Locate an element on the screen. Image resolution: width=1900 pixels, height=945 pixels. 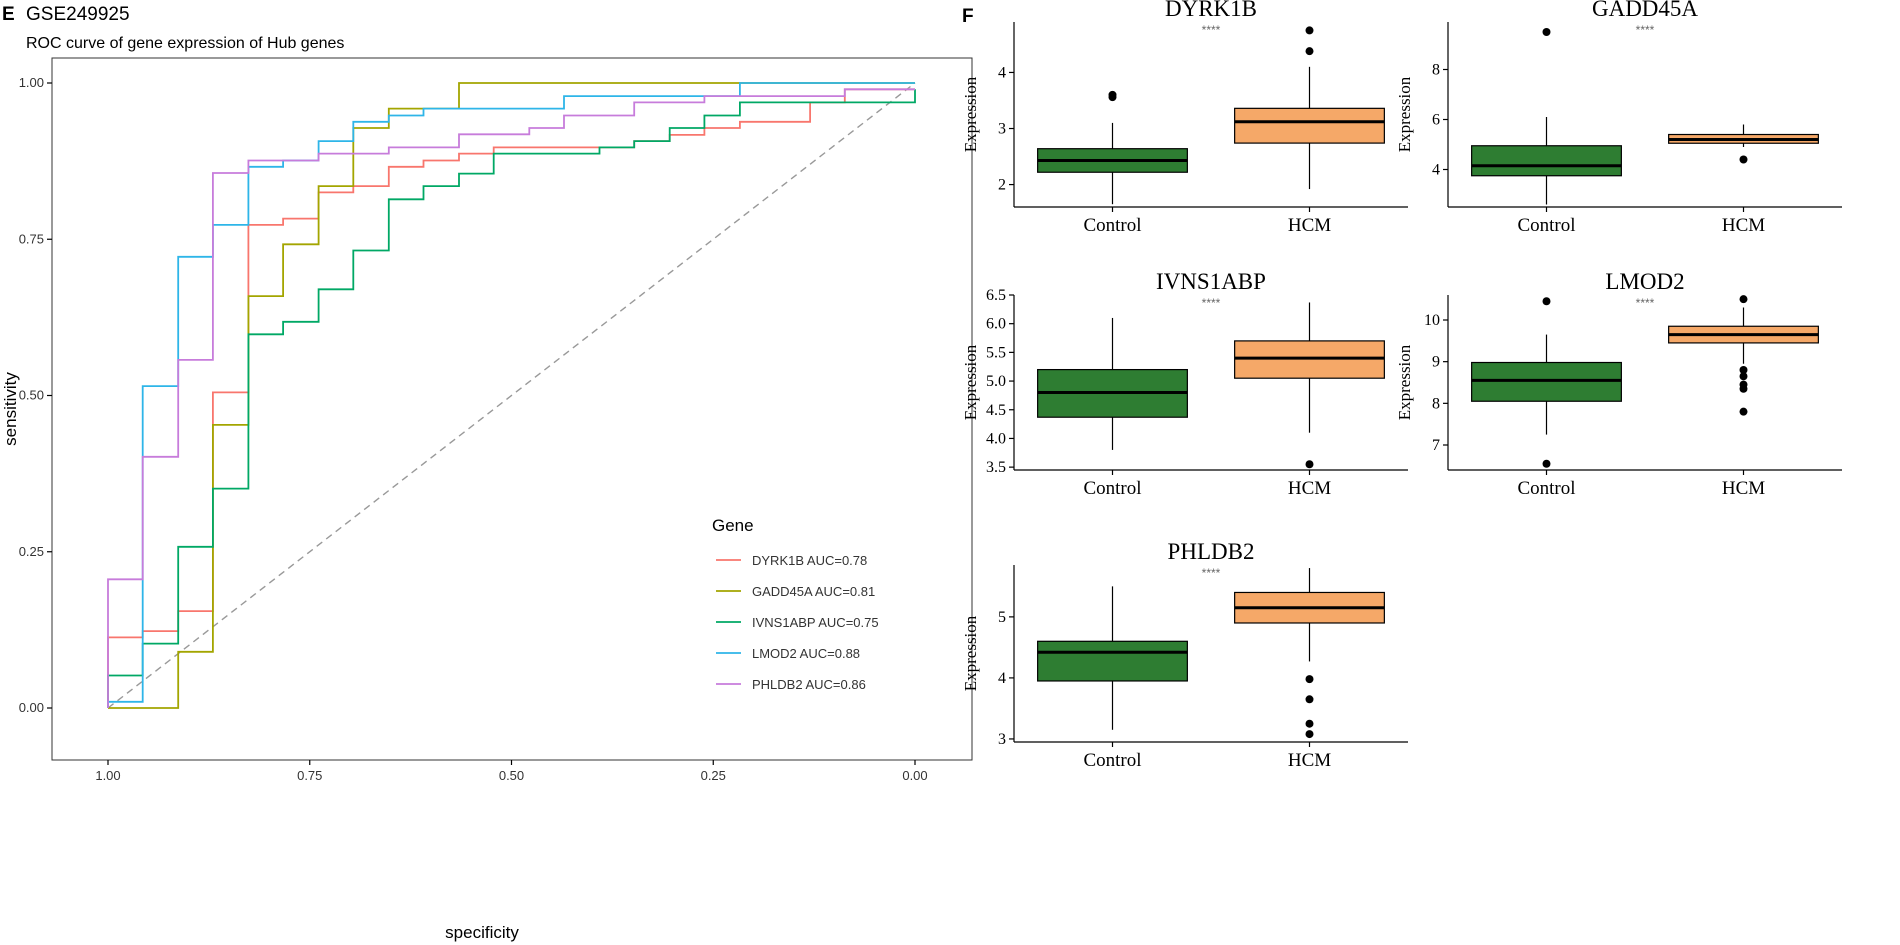
boxplot-y-tick-label: 6.0 is located at coordinates (996, 324).